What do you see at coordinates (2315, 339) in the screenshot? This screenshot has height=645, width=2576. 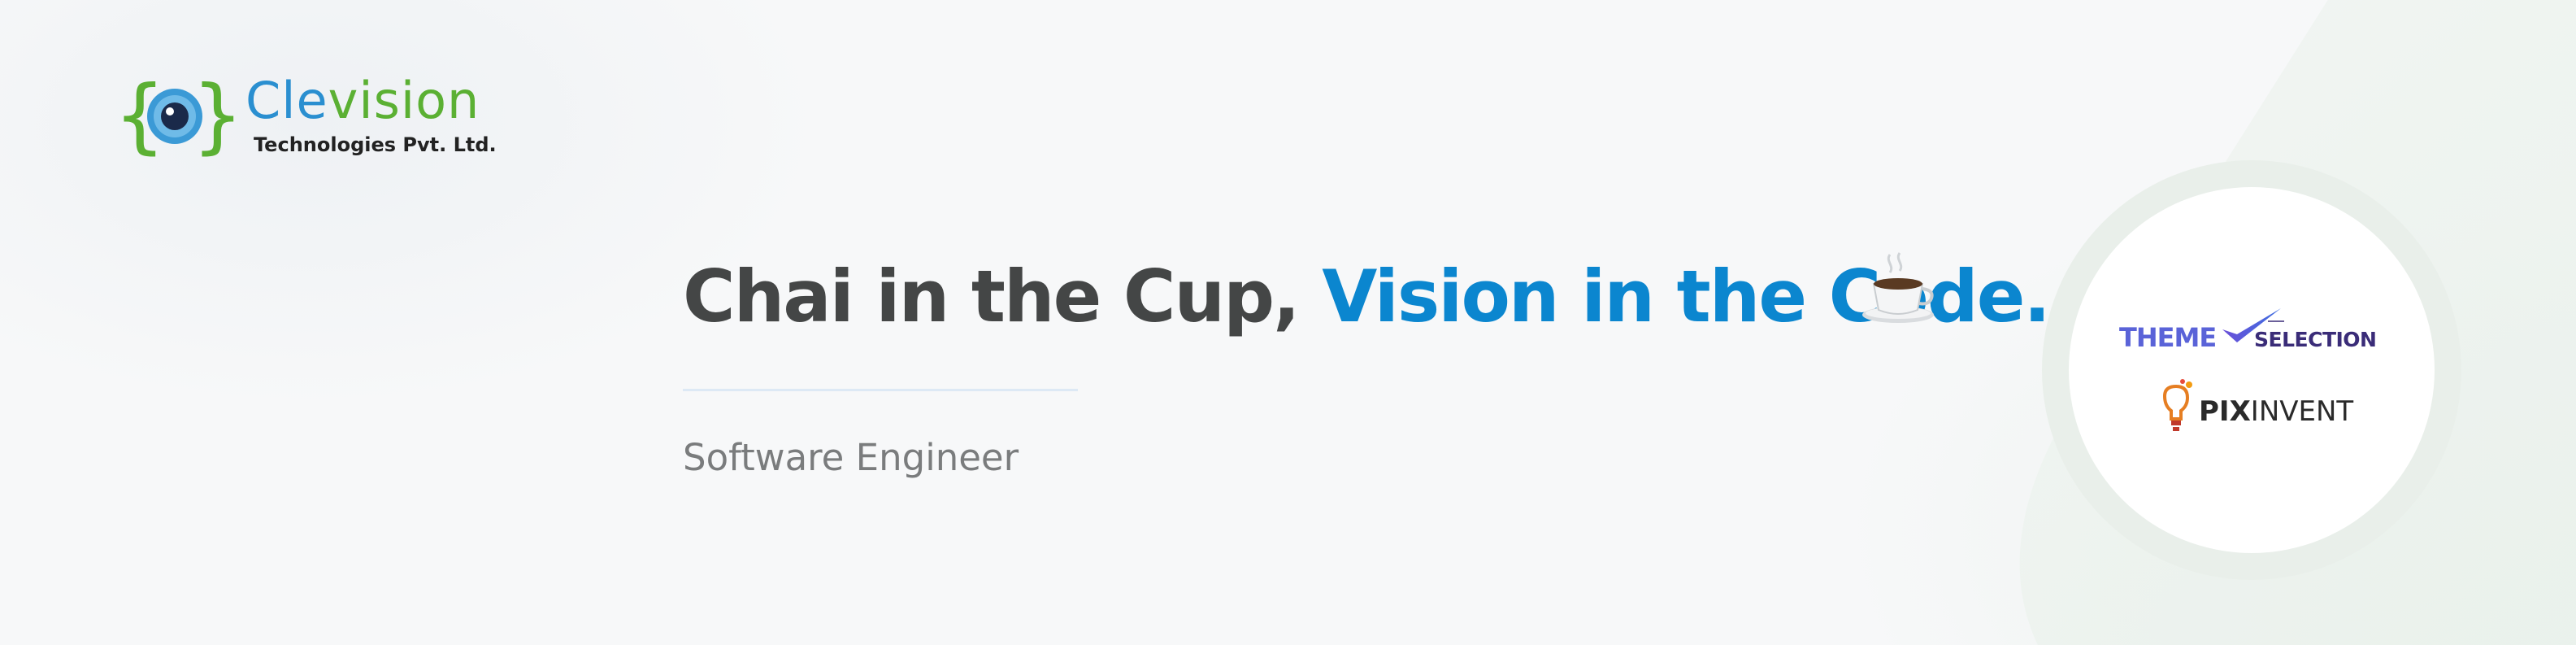 I see `themeselection-part2: SELECTION` at bounding box center [2315, 339].